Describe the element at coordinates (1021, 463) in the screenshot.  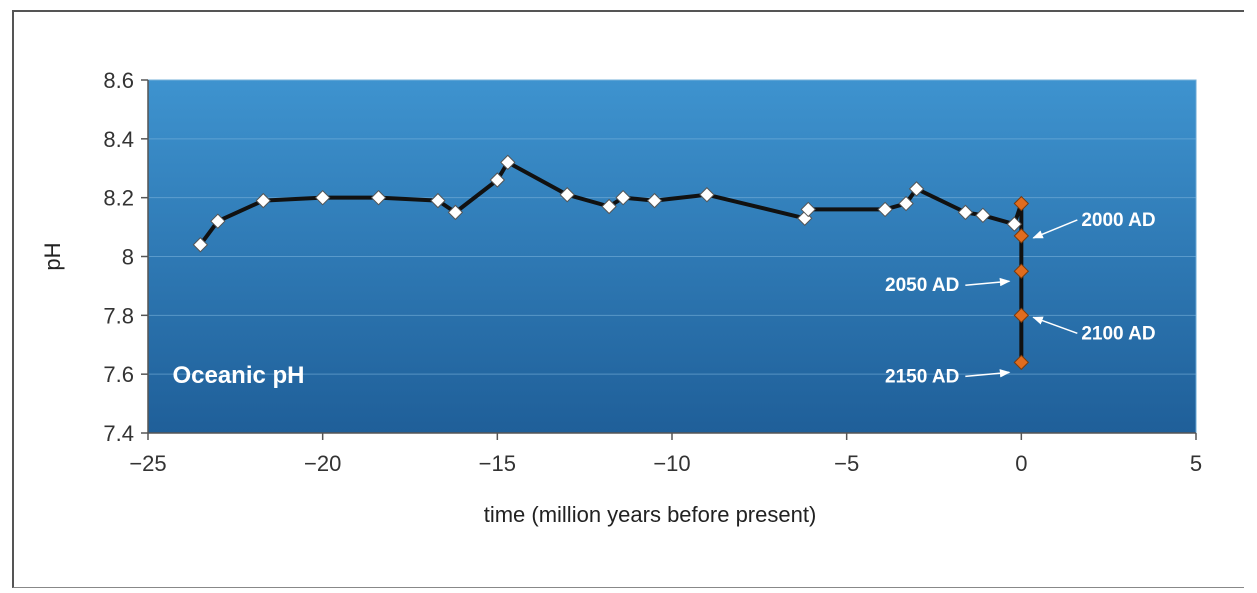
I see `x-tick-label: 0` at that location.